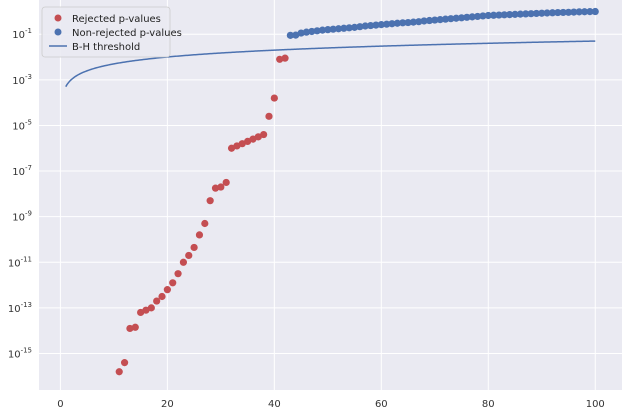 This screenshot has height=413, width=622. I want to click on x-tick-labels: 0 20 40 60 80 100, so click(331, 404).